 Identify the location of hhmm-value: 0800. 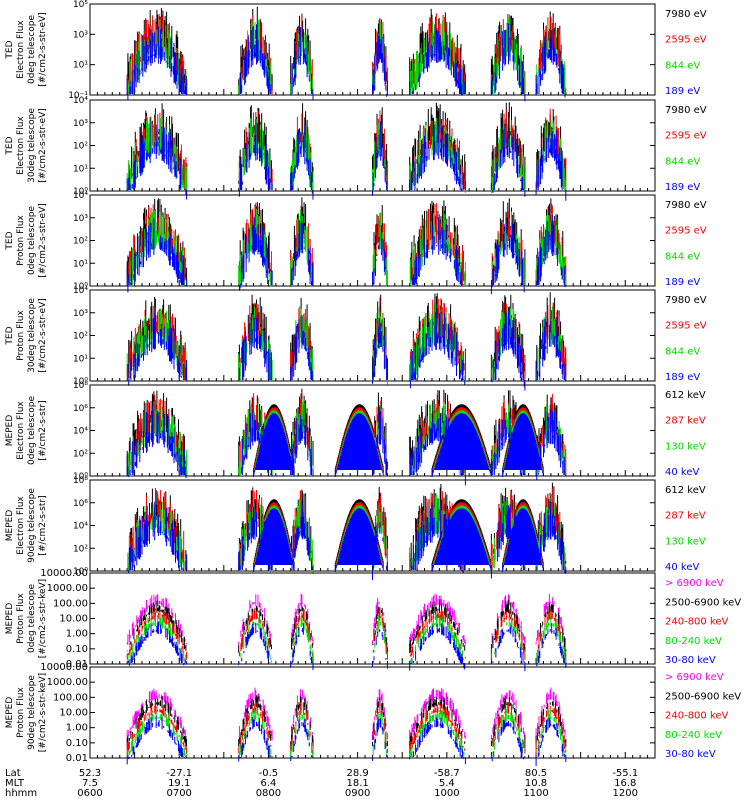
(268, 793).